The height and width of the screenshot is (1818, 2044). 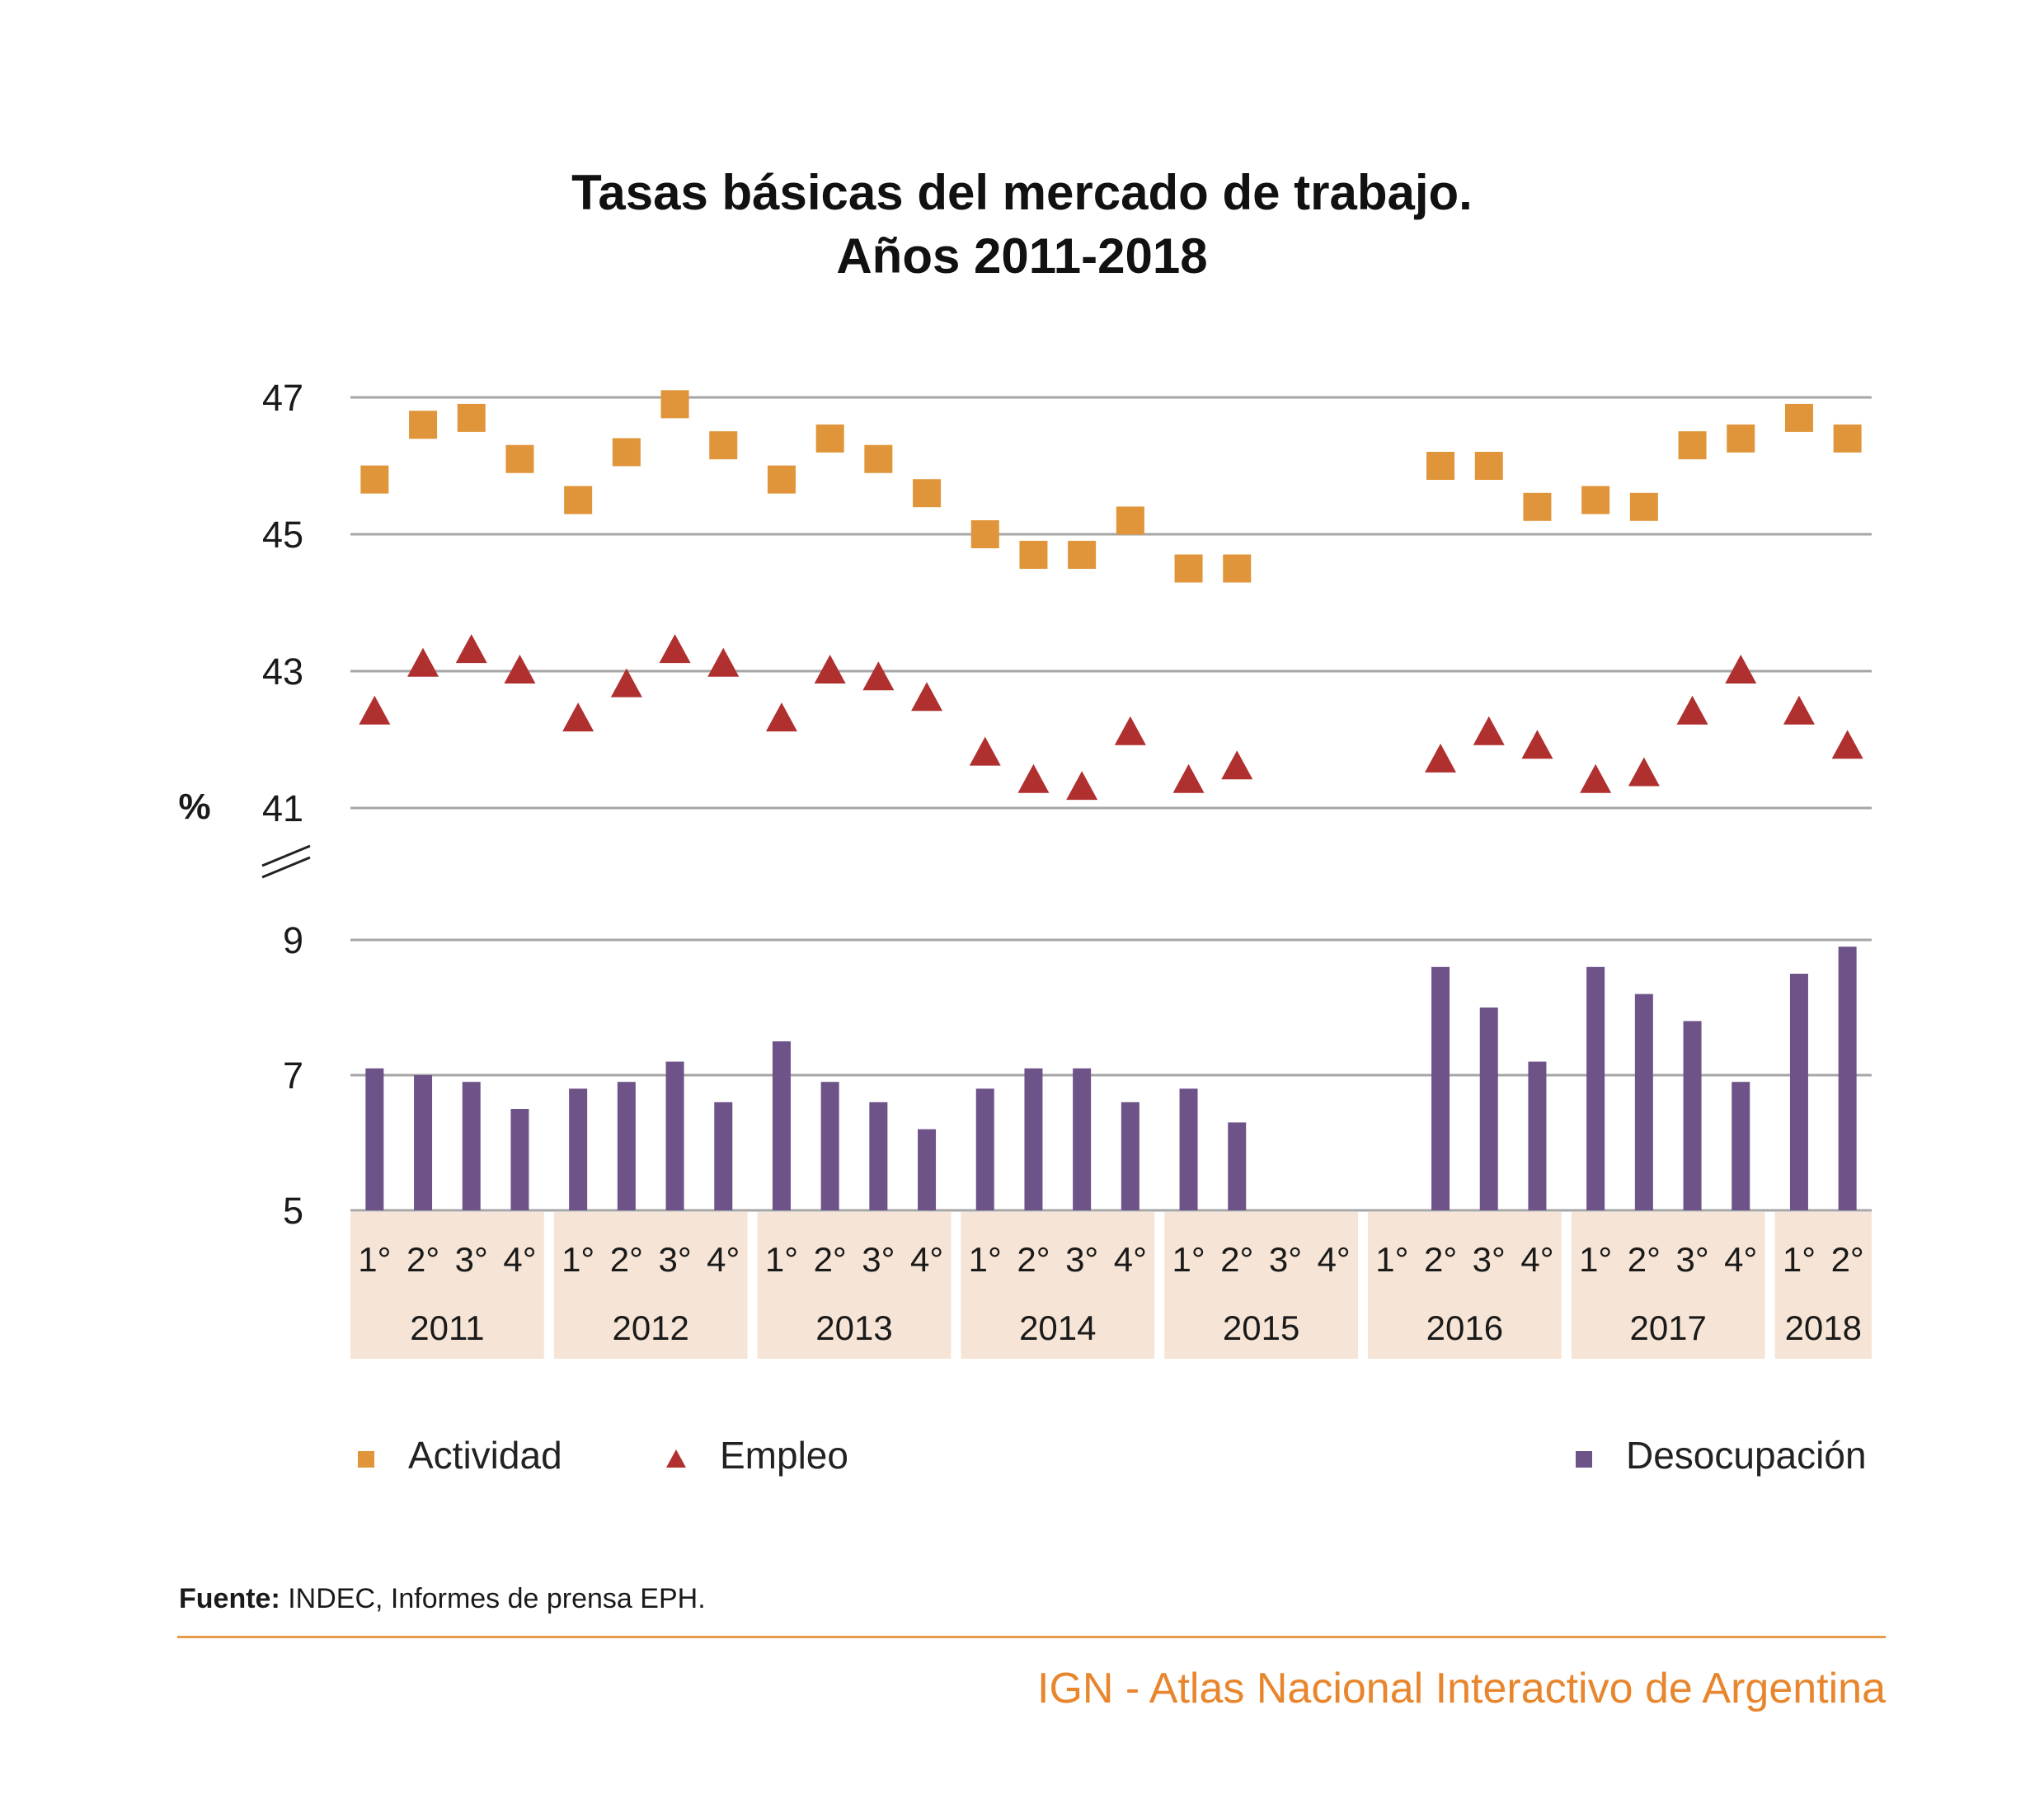 I want to click on footer-divider, so click(x=1031, y=1637).